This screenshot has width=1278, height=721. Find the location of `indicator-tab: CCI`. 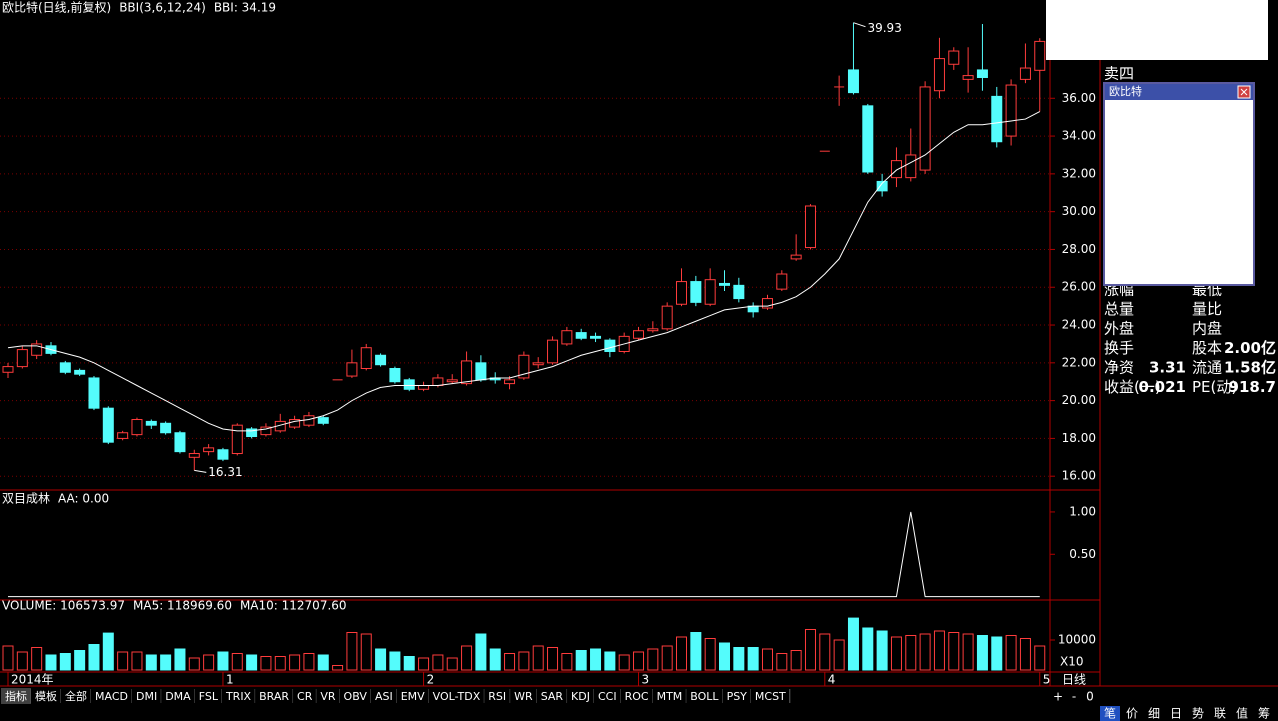

indicator-tab: CCI is located at coordinates (607, 696).